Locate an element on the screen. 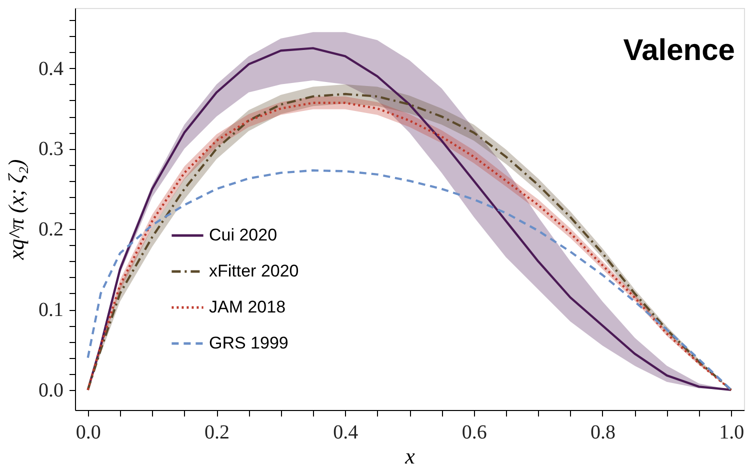 This screenshot has height=472, width=754. annotation: Valence is located at coordinates (679, 50).